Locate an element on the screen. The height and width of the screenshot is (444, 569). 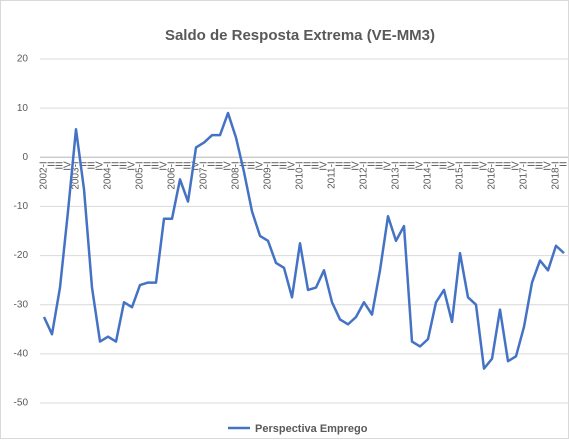
y-tick-label: -10 is located at coordinates (21, 206).